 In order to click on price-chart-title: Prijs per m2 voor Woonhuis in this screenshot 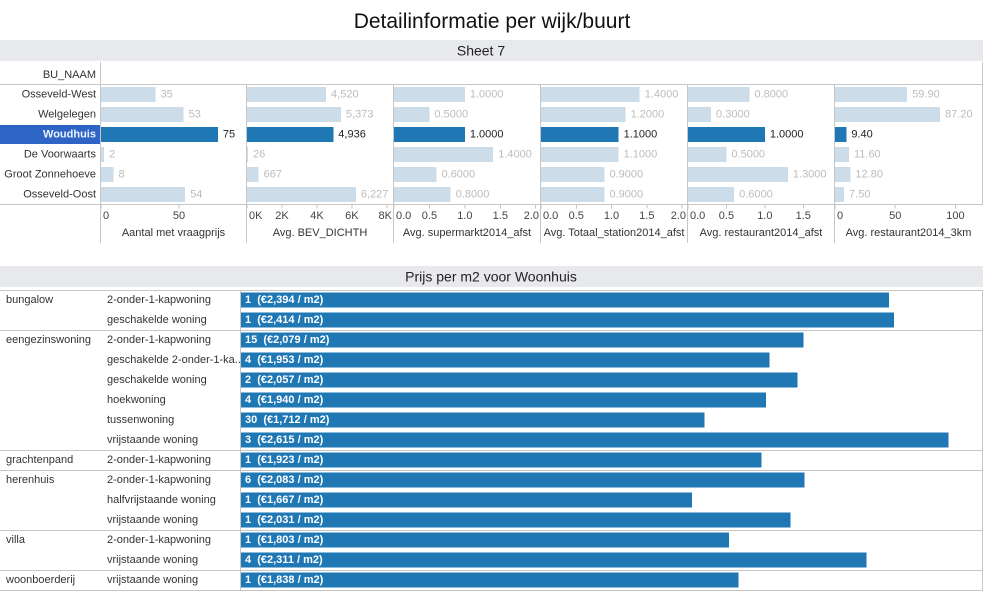, I will do `click(491, 277)`.